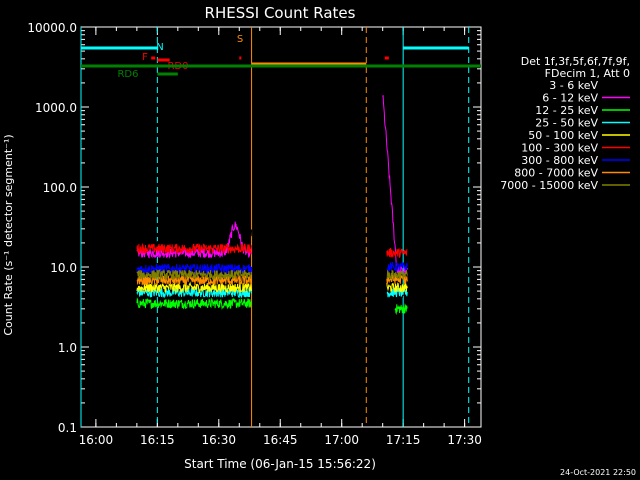  What do you see at coordinates (566, 110) in the screenshot?
I see `legend-entry-label: 12 - 25 keV` at bounding box center [566, 110].